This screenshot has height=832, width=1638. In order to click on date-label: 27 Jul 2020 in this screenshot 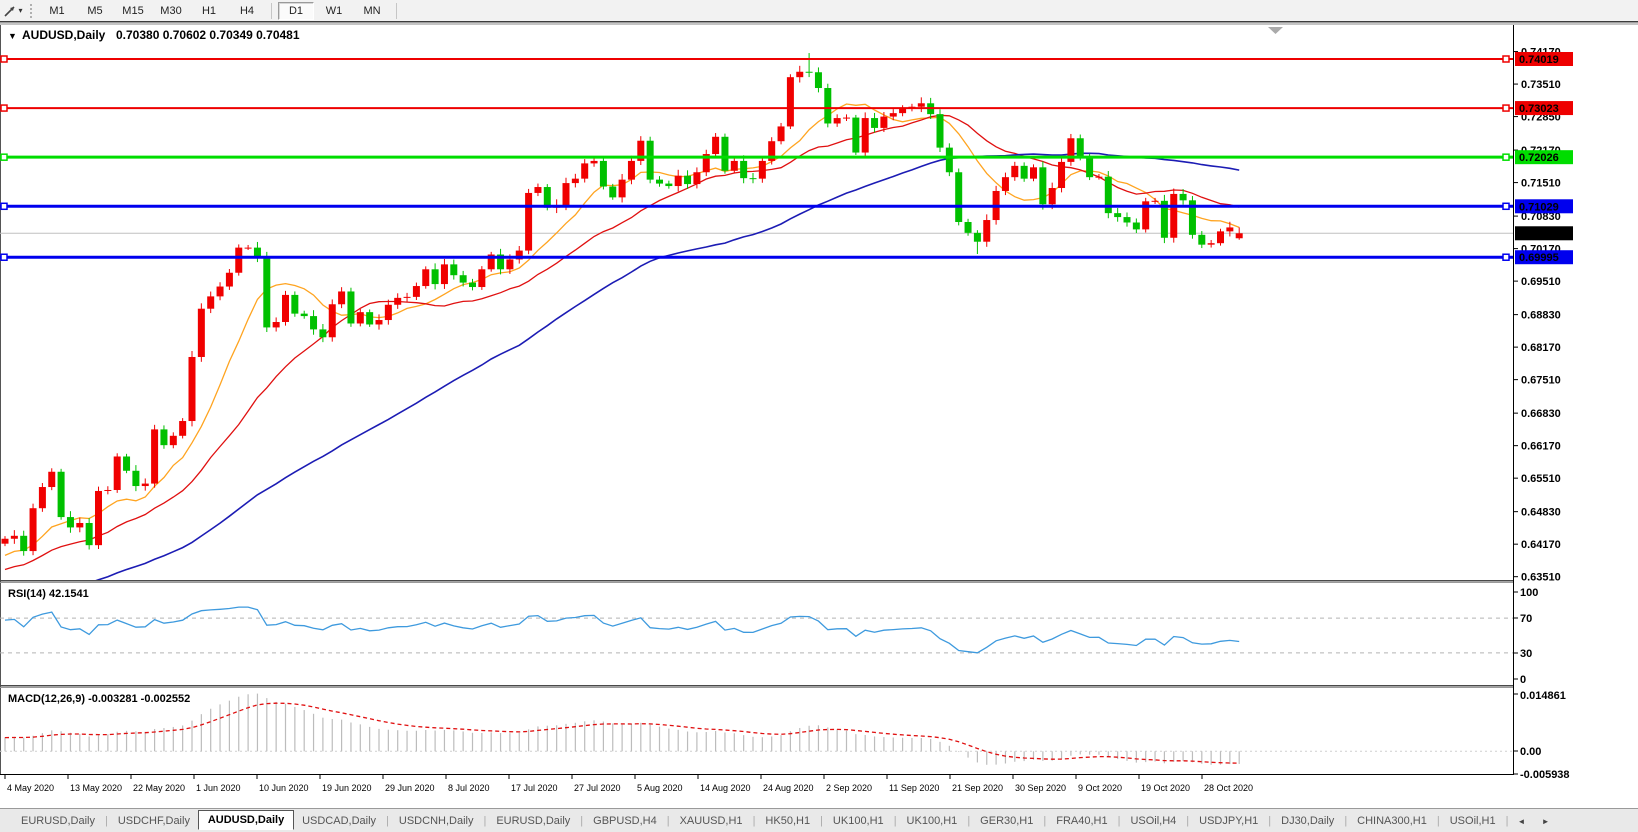, I will do `click(597, 788)`.